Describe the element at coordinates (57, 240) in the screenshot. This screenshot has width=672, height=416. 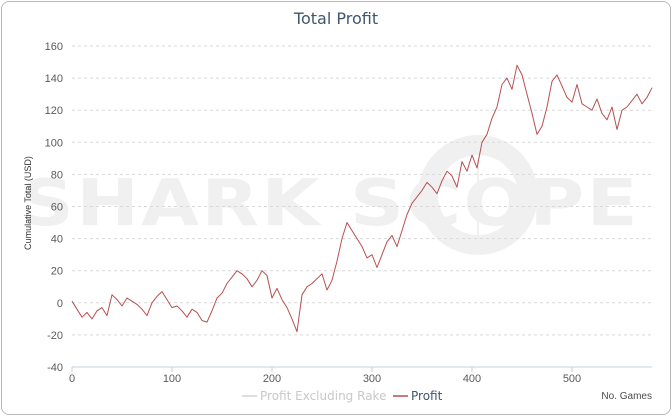
I see `y-tick-label: 40` at that location.